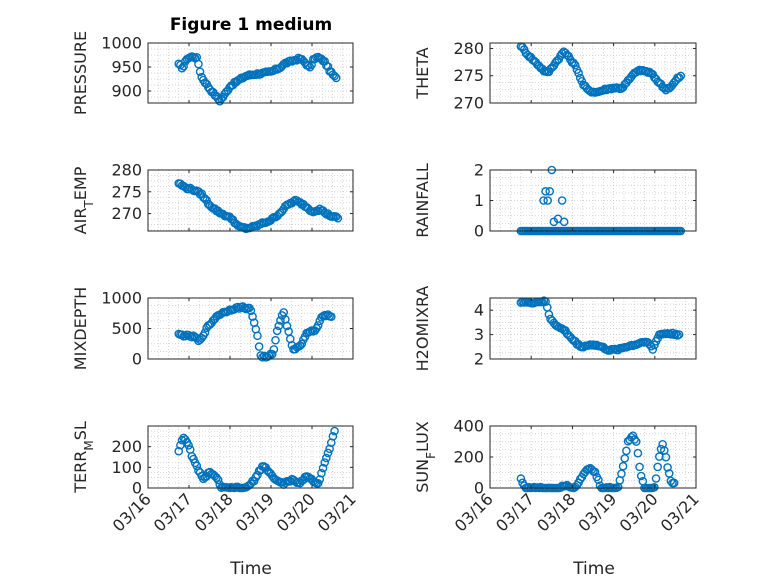 Image resolution: width=778 pixels, height=583 pixels. What do you see at coordinates (479, 200) in the screenshot?
I see `y-tick-label: 1` at bounding box center [479, 200].